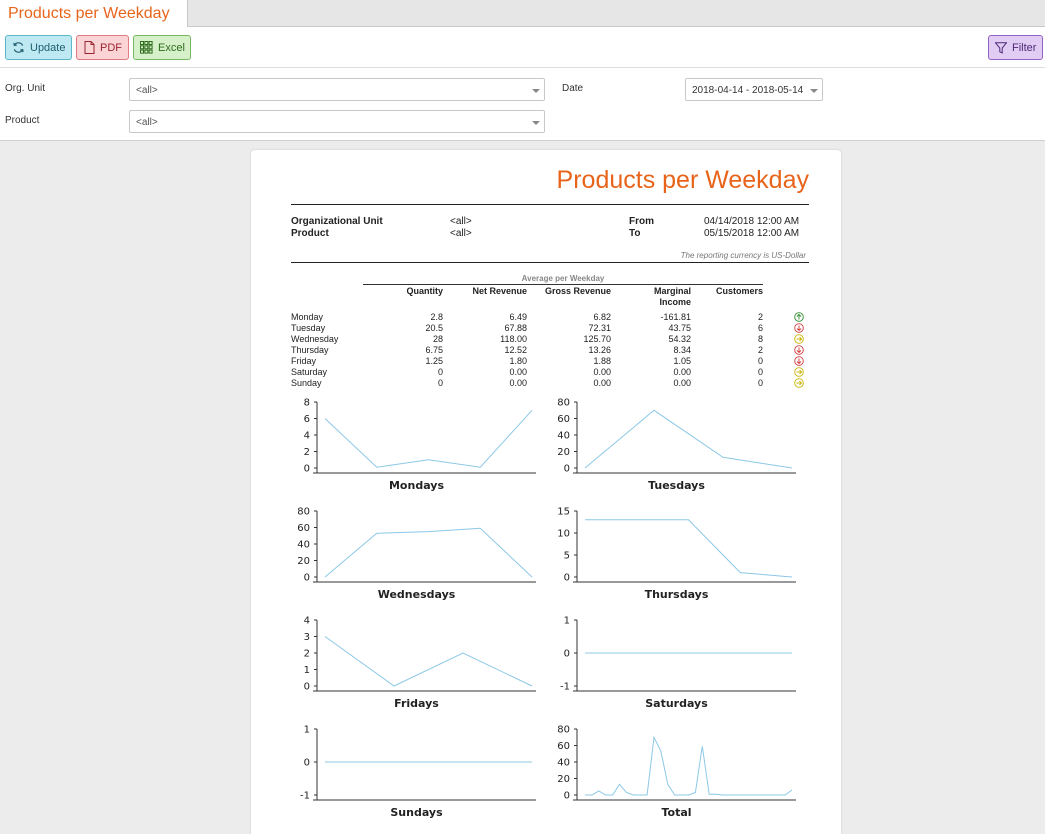  I want to click on tab-products-per-weekday: Products per Weekday, so click(94, 14).